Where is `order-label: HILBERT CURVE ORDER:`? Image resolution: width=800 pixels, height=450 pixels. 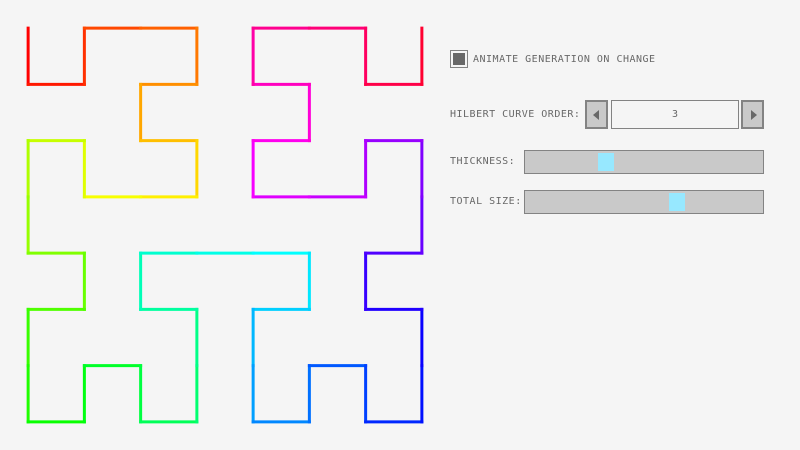
order-label: HILBERT CURVE ORDER: is located at coordinates (515, 114).